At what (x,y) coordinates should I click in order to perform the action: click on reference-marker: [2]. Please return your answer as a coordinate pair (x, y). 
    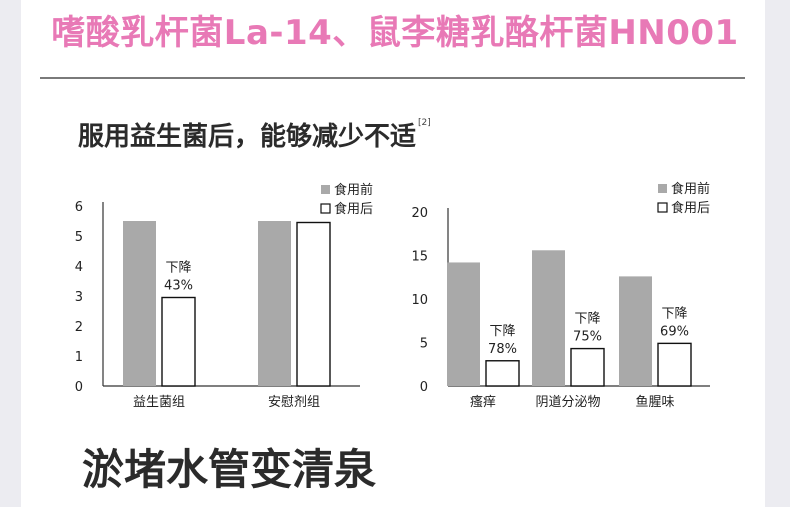
    Looking at the image, I should click on (424, 123).